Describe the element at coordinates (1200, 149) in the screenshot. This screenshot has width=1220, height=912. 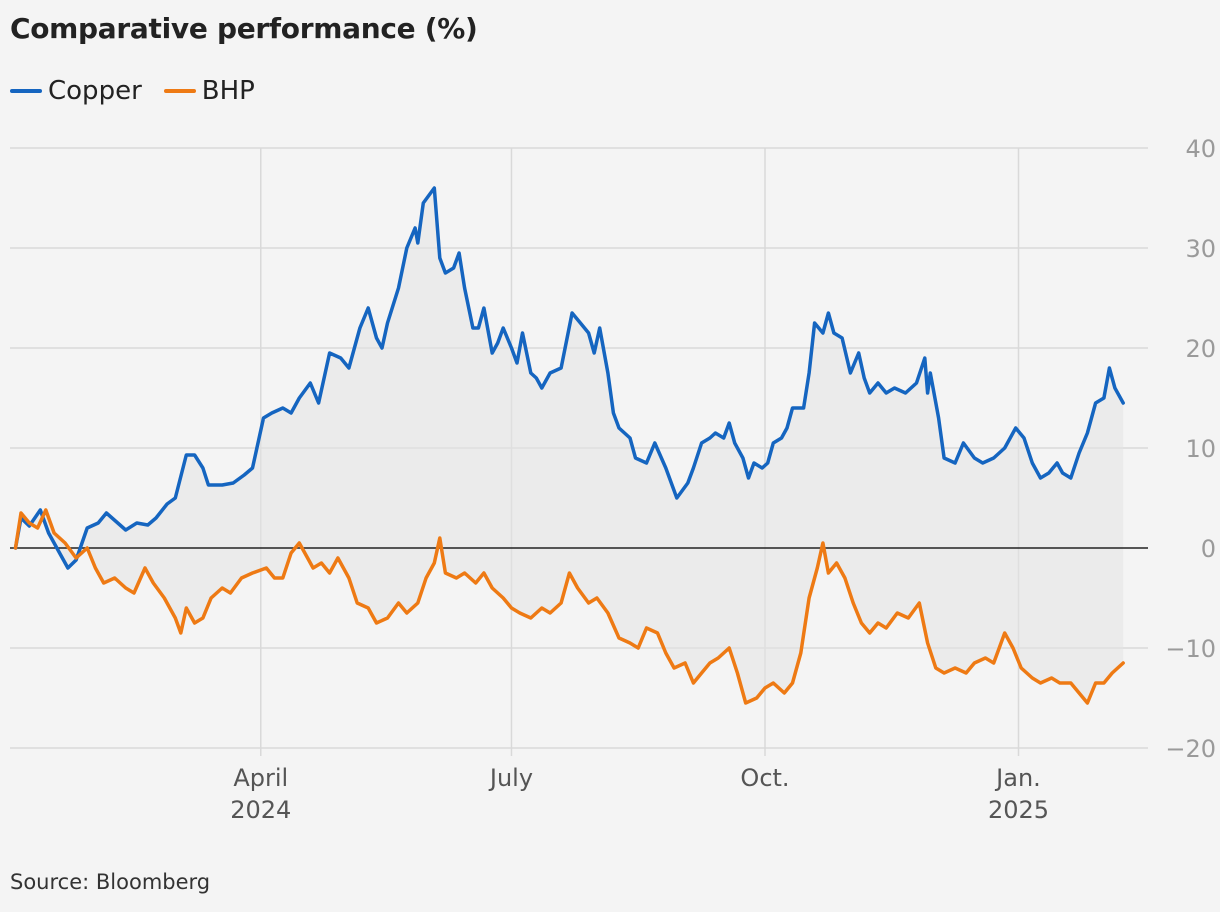
I see `y-tick-label: 40` at that location.